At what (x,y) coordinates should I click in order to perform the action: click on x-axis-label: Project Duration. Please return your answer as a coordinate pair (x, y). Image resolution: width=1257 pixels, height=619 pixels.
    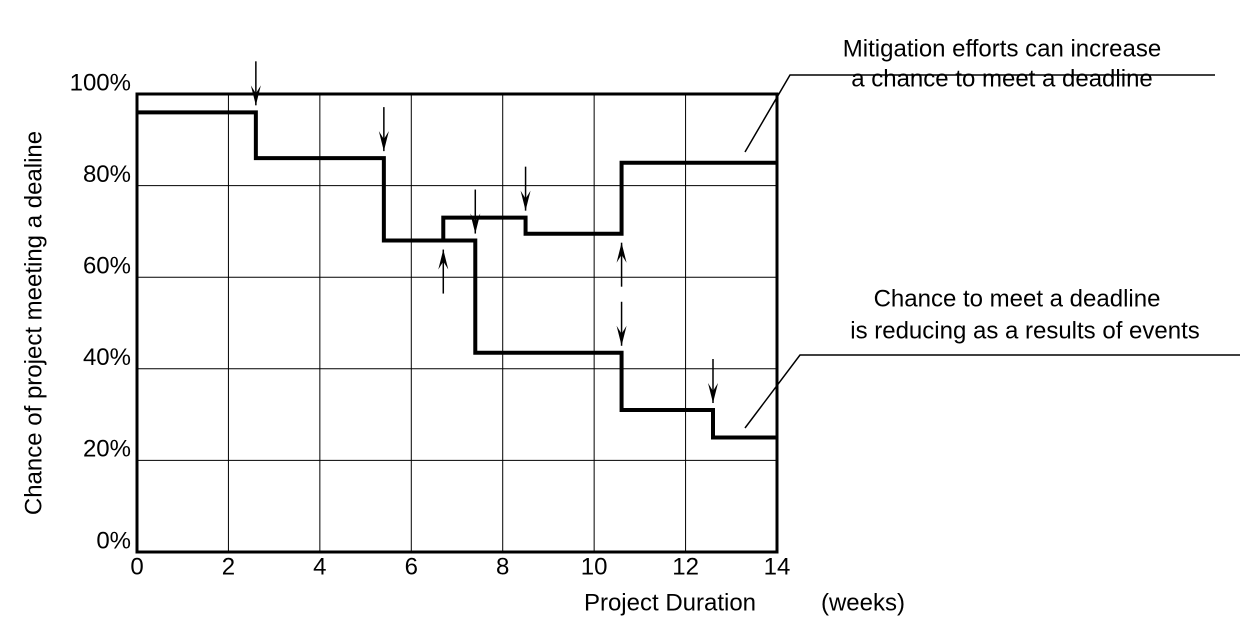
    Looking at the image, I should click on (670, 602).